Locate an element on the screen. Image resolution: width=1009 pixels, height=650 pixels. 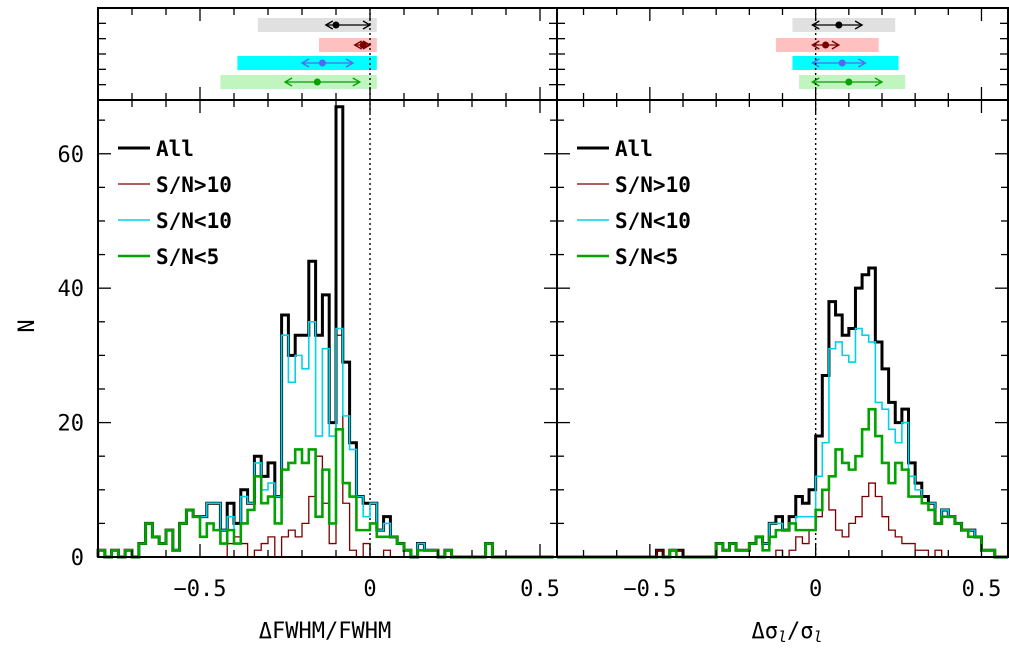
x-axis-label-right-den: σ is located at coordinates (806, 631).